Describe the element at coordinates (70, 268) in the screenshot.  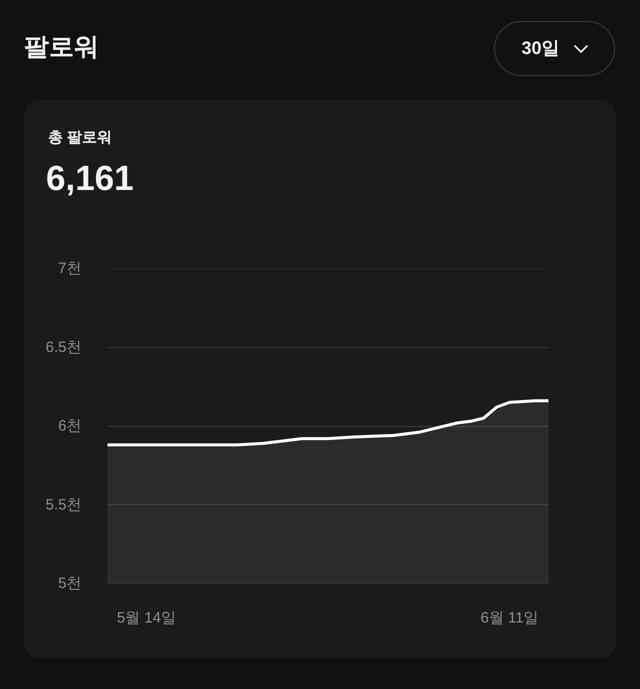
I see `y-tick-label: 7천` at that location.